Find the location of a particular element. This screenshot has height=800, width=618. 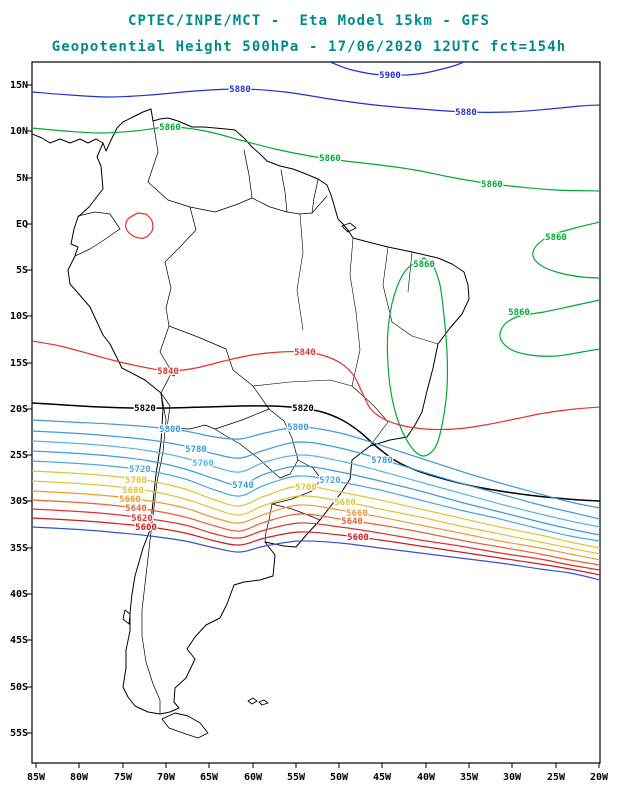

falkland-west is located at coordinates (252, 701).